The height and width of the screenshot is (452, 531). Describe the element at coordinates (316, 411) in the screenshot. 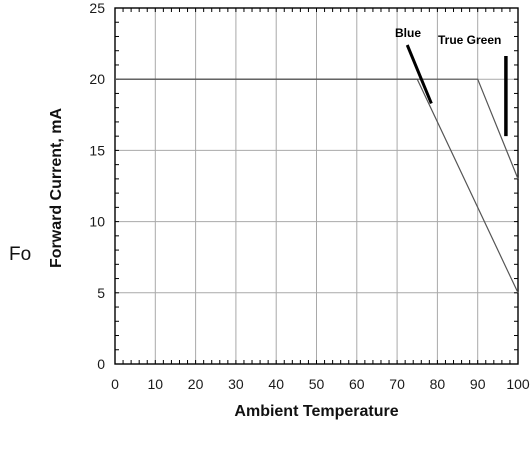

I see `x-axis-title: Ambient Temperature` at that location.